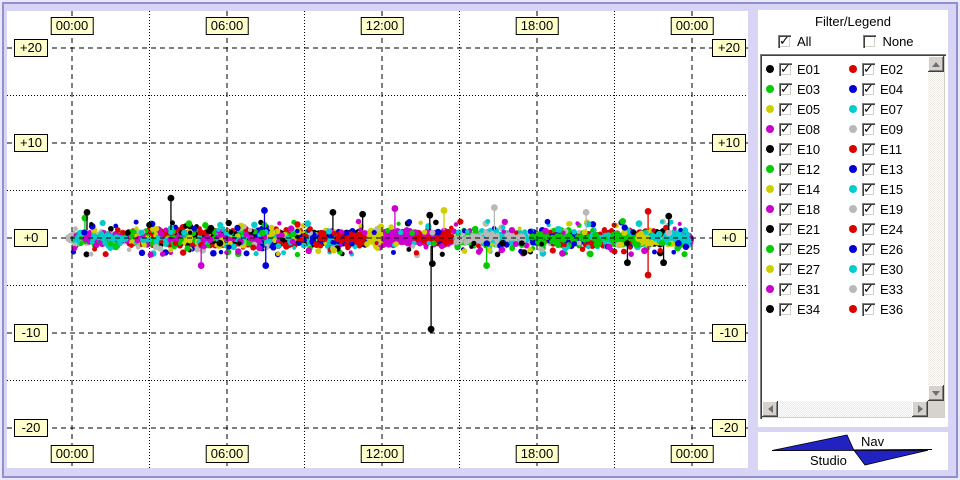 Image resolution: width=960 pixels, height=480 pixels. I want to click on y-tick-label-left-1: +10, so click(31, 143).